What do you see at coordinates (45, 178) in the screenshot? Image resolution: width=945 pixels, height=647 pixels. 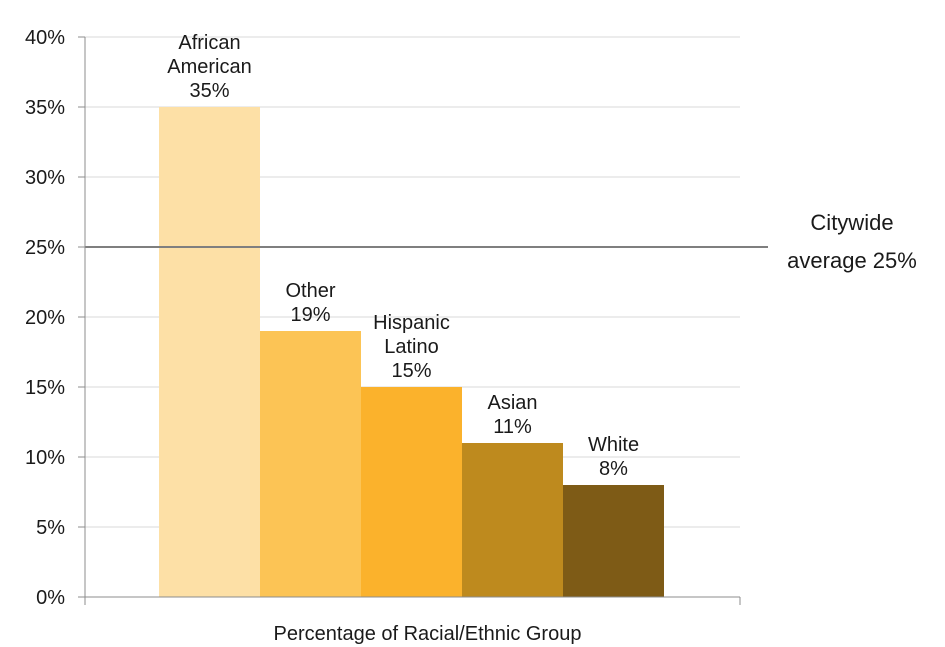 I see `y-tick-label: 30%` at bounding box center [45, 178].